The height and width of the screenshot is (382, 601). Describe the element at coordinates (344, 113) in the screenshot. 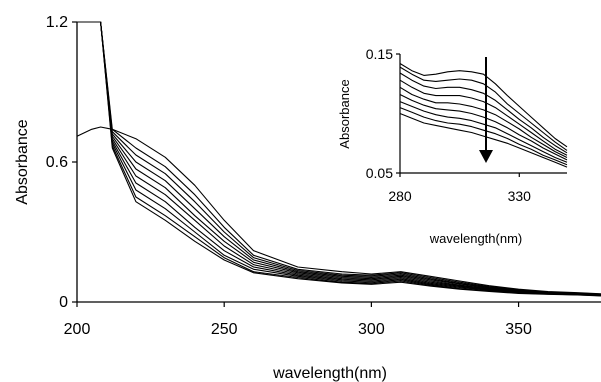

I see `inset-ylabel: Absorbance` at that location.